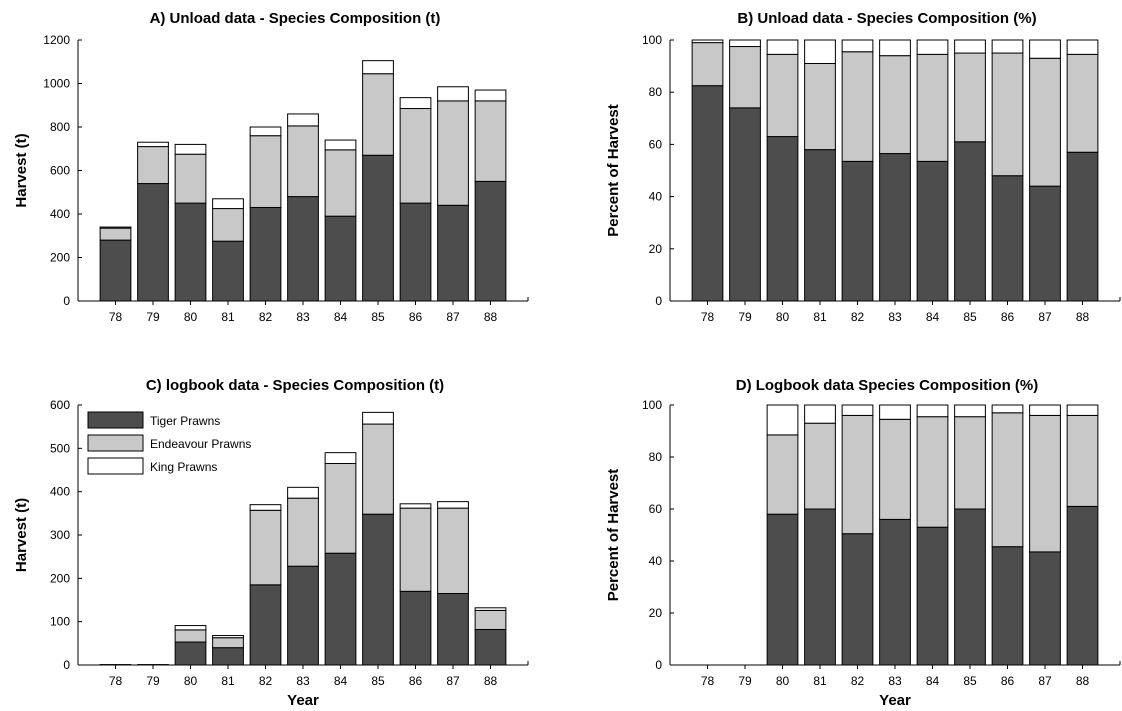 Image resolution: width=1122 pixels, height=711 pixels. I want to click on bar-b-88-tiger, so click(1082, 226).